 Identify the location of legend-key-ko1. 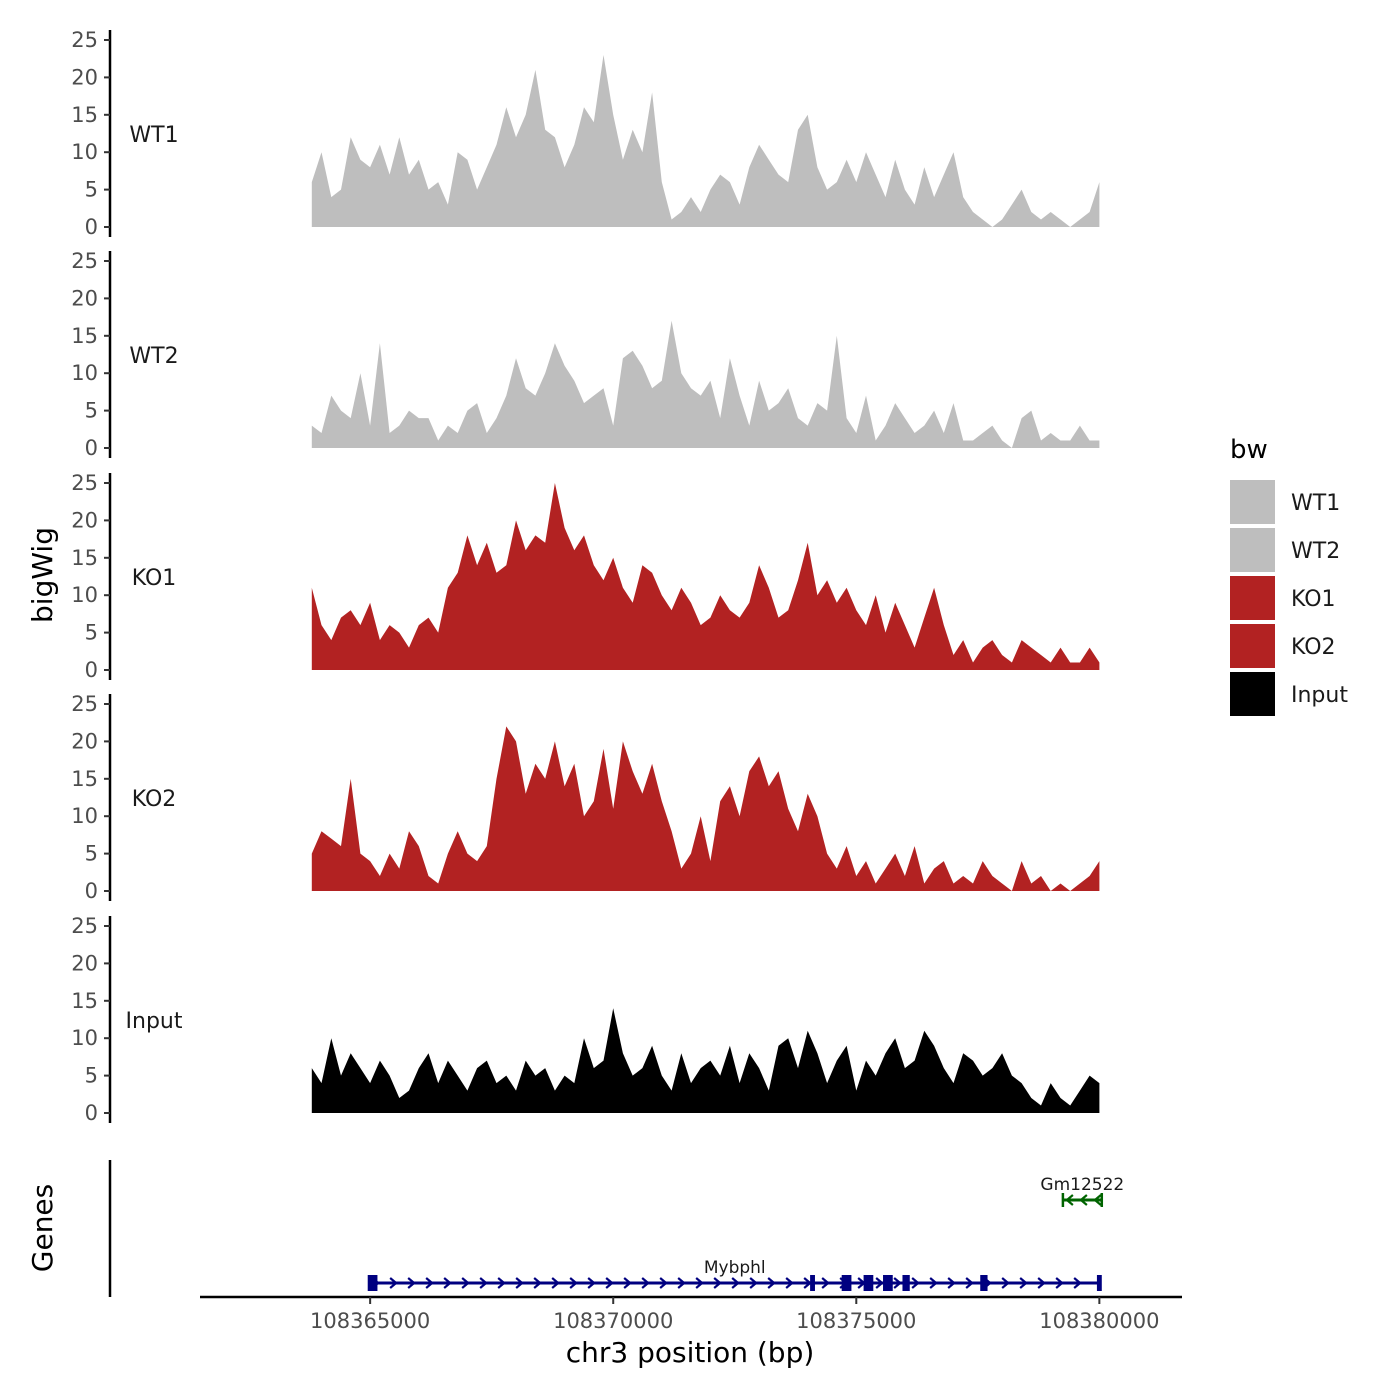
(1252, 598).